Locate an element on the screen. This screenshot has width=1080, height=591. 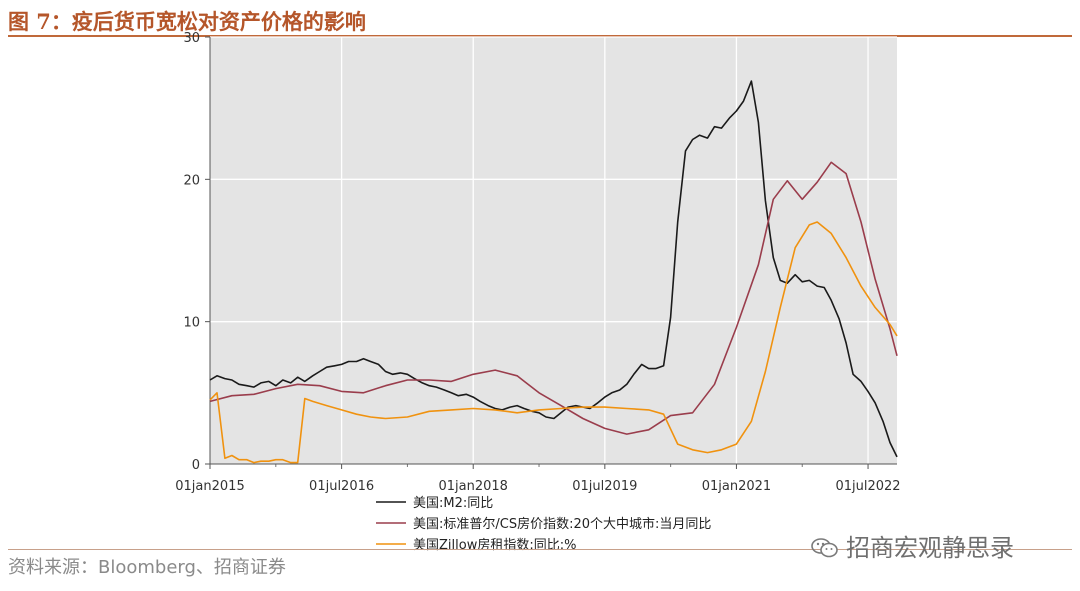
x-tick-label: 01jul2022 is located at coordinates (867, 486).